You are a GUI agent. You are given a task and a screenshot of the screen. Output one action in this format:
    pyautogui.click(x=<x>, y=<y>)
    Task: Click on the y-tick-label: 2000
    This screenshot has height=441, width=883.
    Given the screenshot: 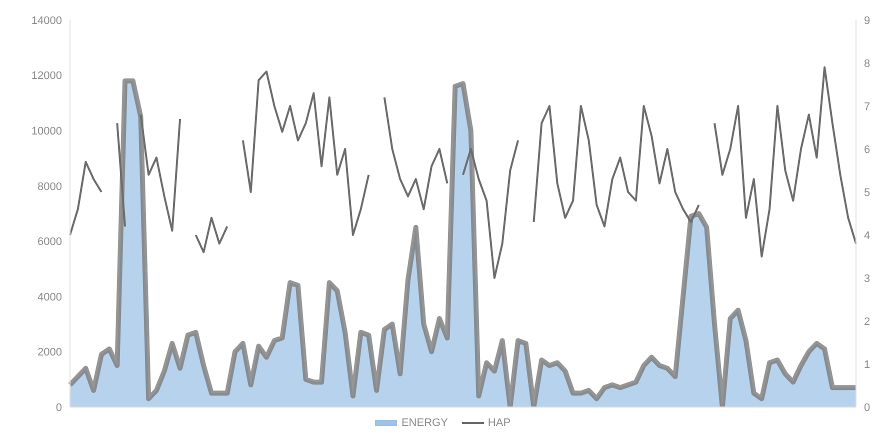 What is the action you would take?
    pyautogui.click(x=50, y=352)
    